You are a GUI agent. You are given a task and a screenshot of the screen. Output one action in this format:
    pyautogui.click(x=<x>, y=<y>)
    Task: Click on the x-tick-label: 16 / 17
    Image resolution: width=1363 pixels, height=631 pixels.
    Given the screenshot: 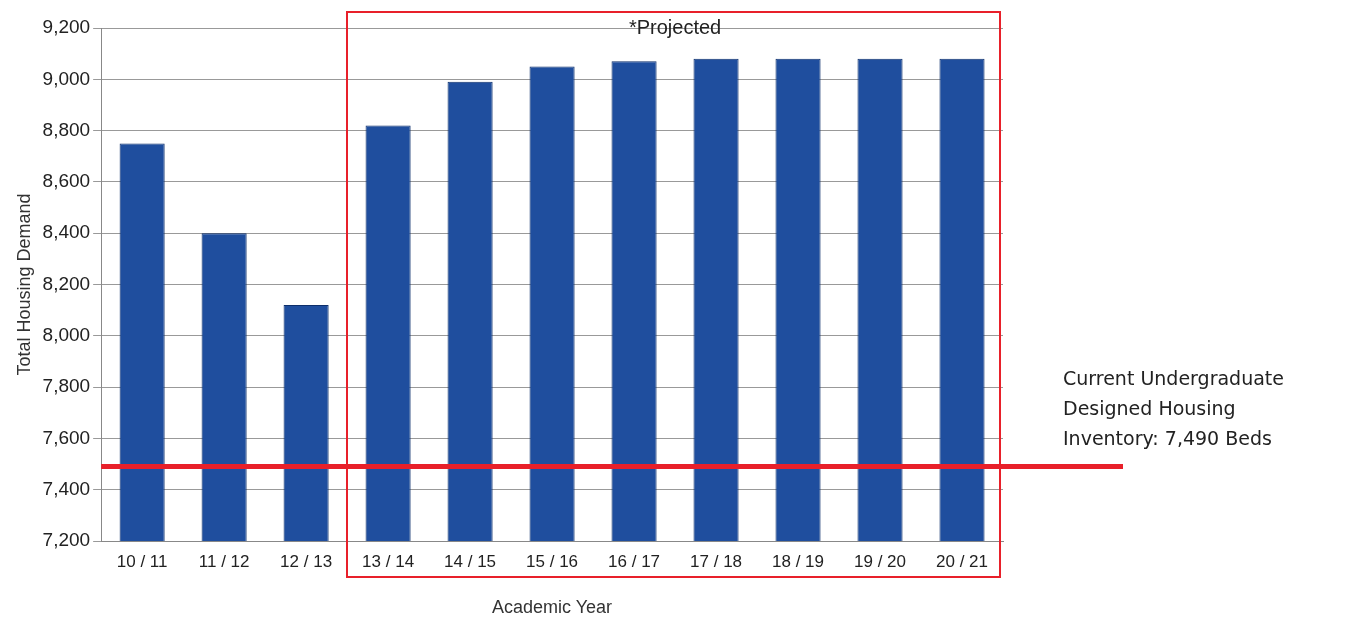 What is the action you would take?
    pyautogui.click(x=634, y=561)
    